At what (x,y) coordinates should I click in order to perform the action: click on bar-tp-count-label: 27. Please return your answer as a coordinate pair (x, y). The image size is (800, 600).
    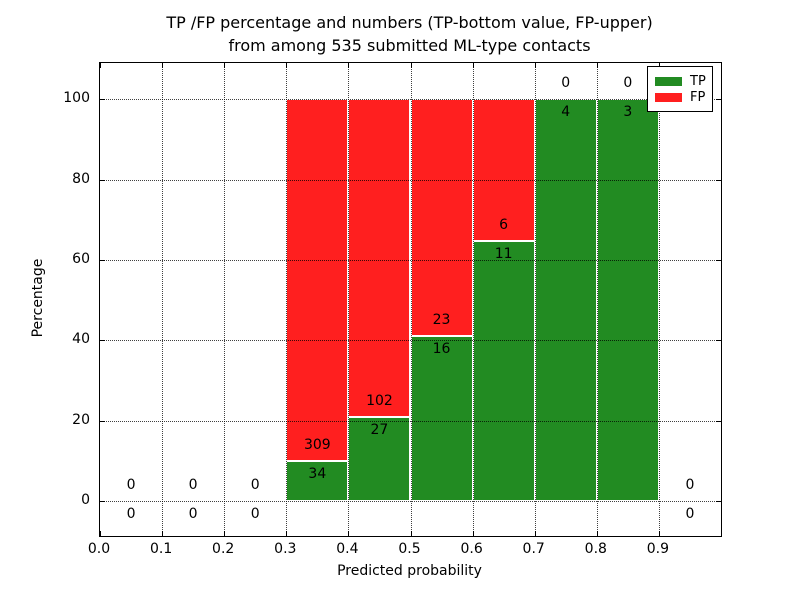
    Looking at the image, I should click on (379, 429).